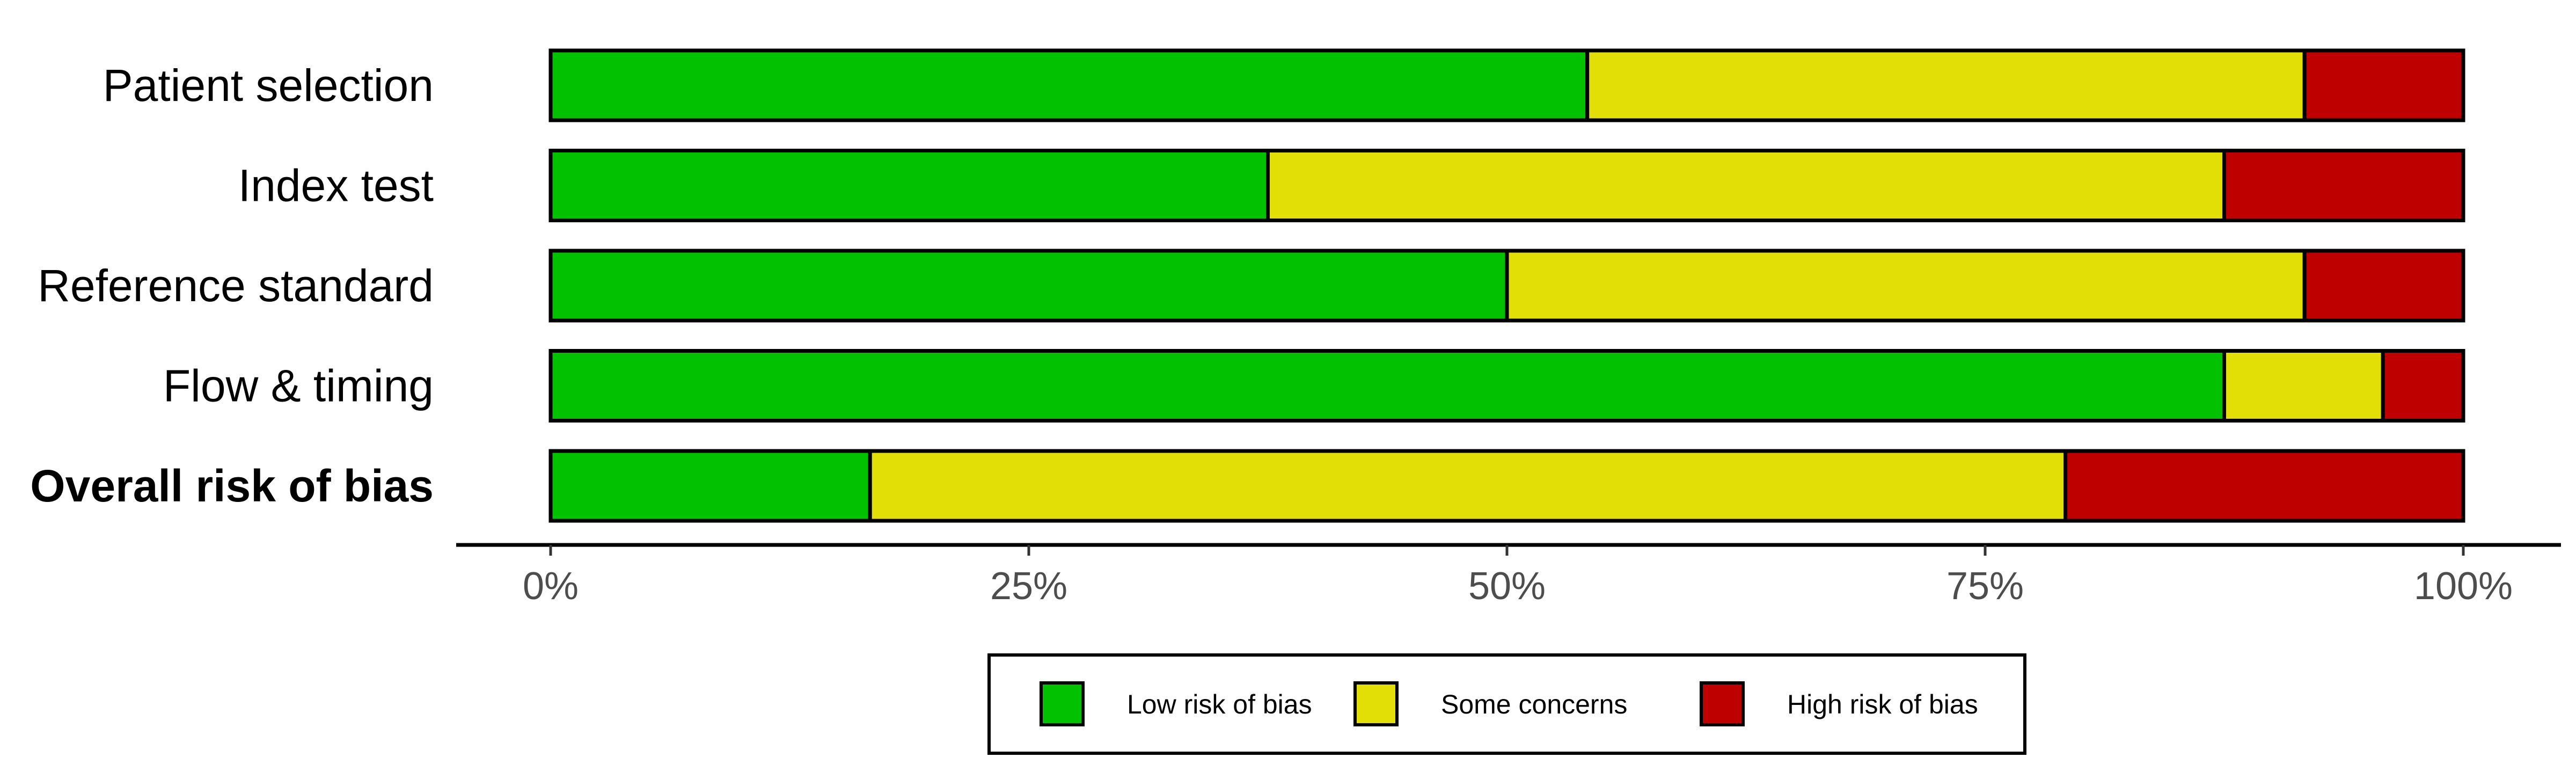  Describe the element at coordinates (1534, 704) in the screenshot. I see `legend-label-some-concerns: Some concerns` at that location.